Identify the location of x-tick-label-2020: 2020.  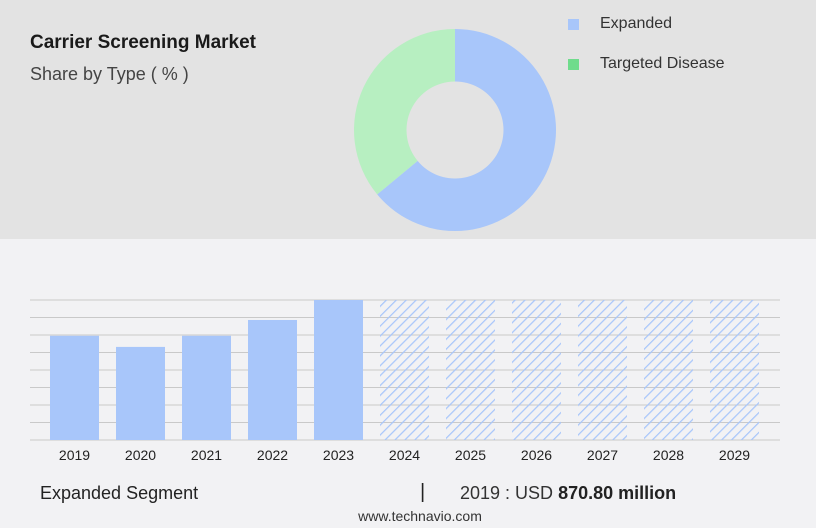
(140, 455).